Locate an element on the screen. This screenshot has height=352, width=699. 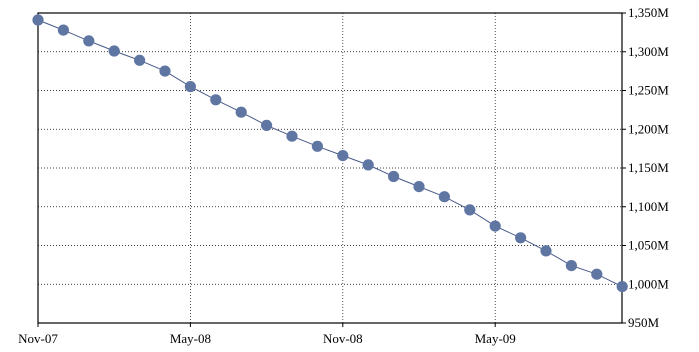
y-tick-label: 1,300M is located at coordinates (648, 51).